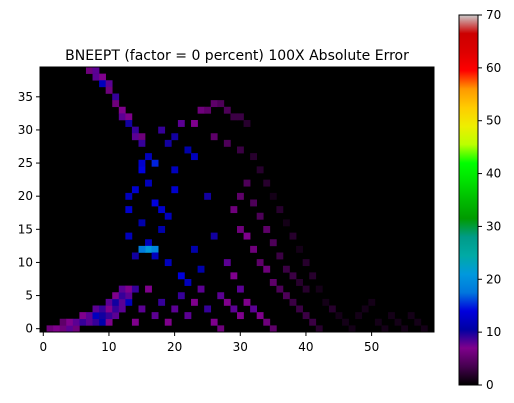  Describe the element at coordinates (493, 68) in the screenshot. I see `colorbar-tick-label: 60` at that location.